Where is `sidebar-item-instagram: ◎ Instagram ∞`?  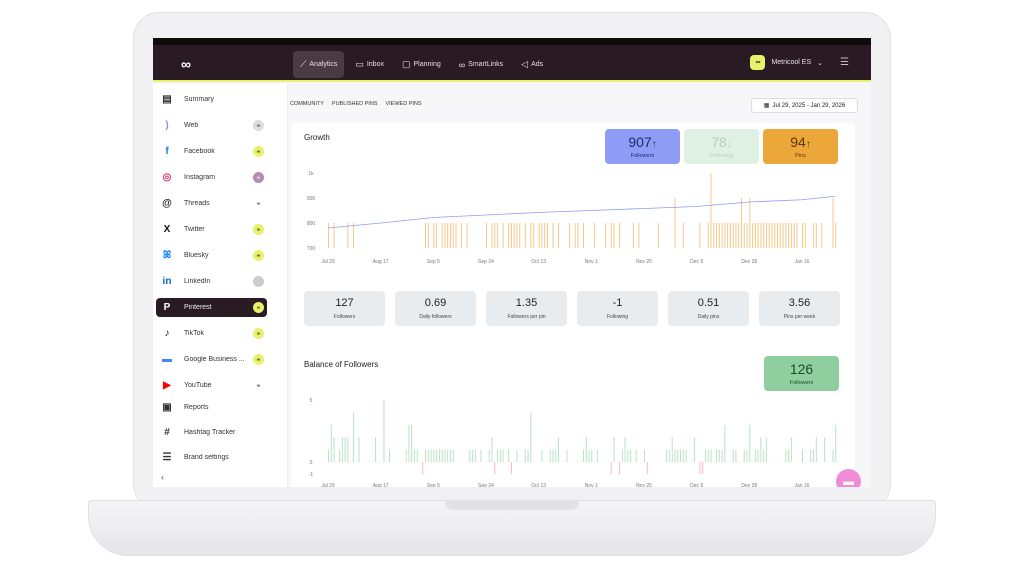 sidebar-item-instagram: ◎ Instagram ∞ is located at coordinates (211, 177).